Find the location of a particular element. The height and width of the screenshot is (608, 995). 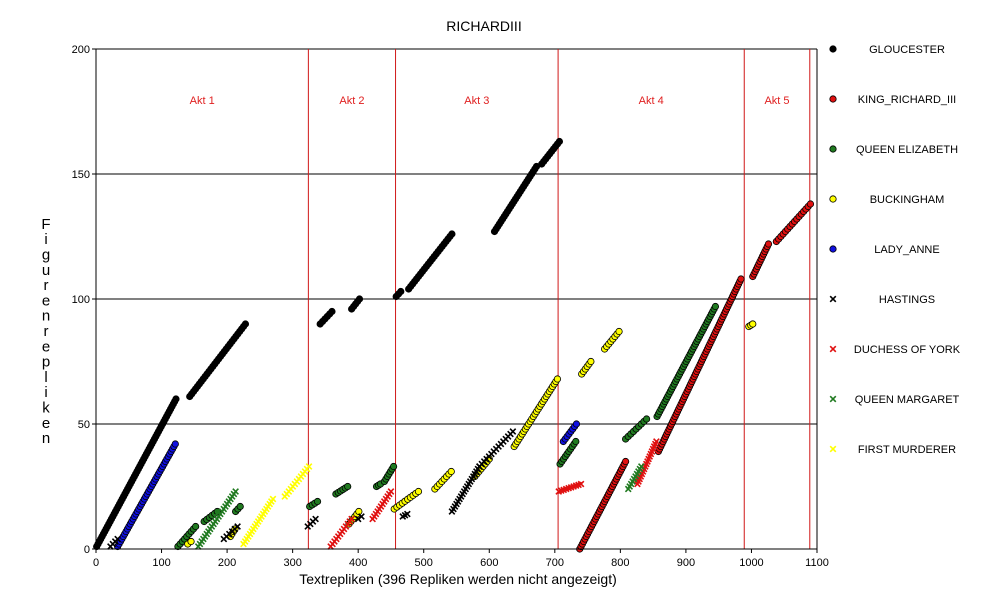

y-tick-label: 150 is located at coordinates (81, 175).